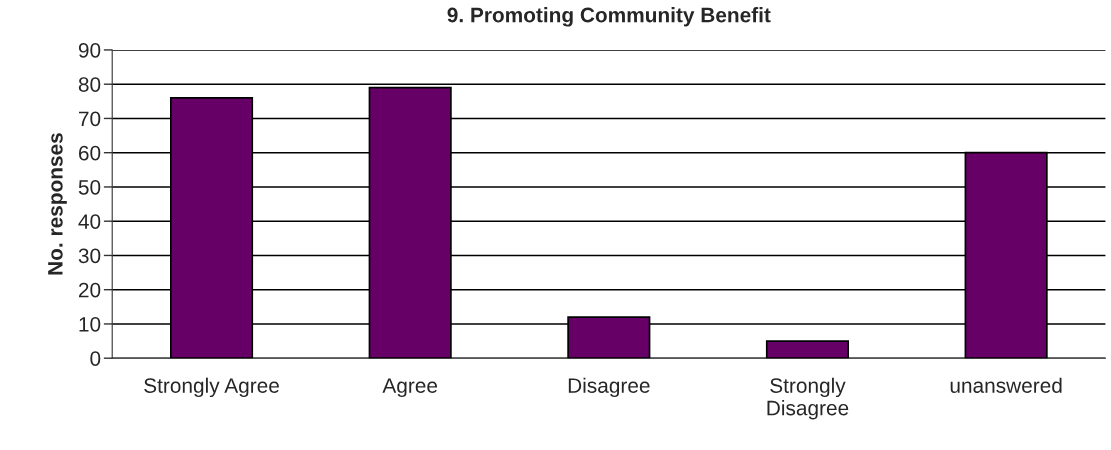  Describe the element at coordinates (89, 221) in the screenshot. I see `y-tick-label: 40` at that location.